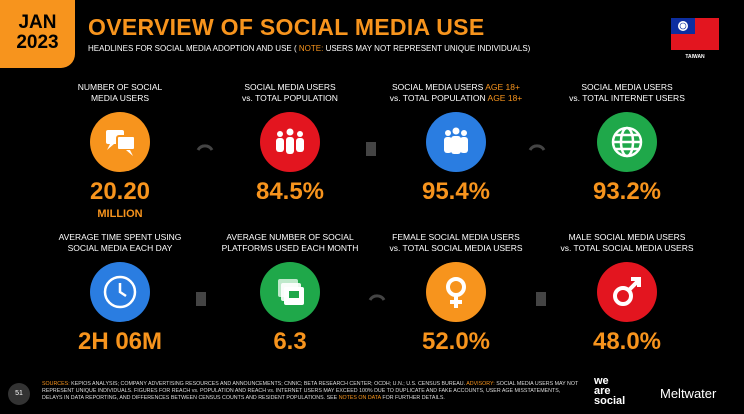 Image resolution: width=744 pixels, height=414 pixels. I want to click on stat-label: NUMBER OF SOCIAL MEDIA USERS, so click(120, 94).